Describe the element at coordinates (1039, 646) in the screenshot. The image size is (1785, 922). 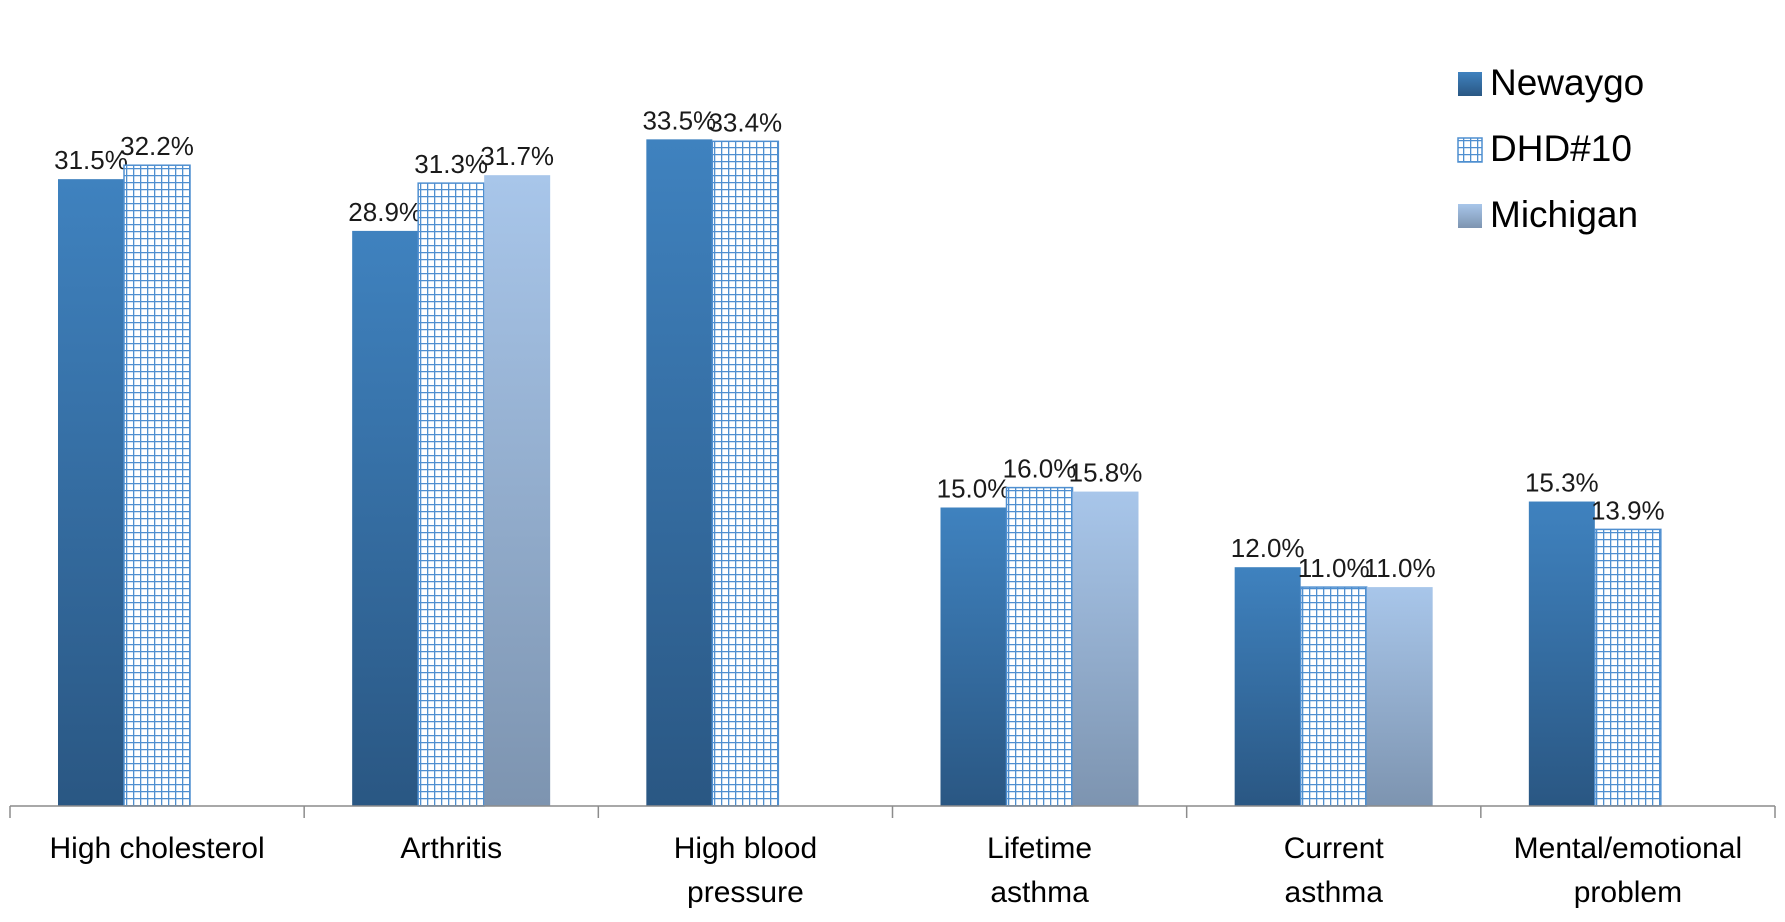
I see `bar-dhd-10-lifetime-asthma` at that location.